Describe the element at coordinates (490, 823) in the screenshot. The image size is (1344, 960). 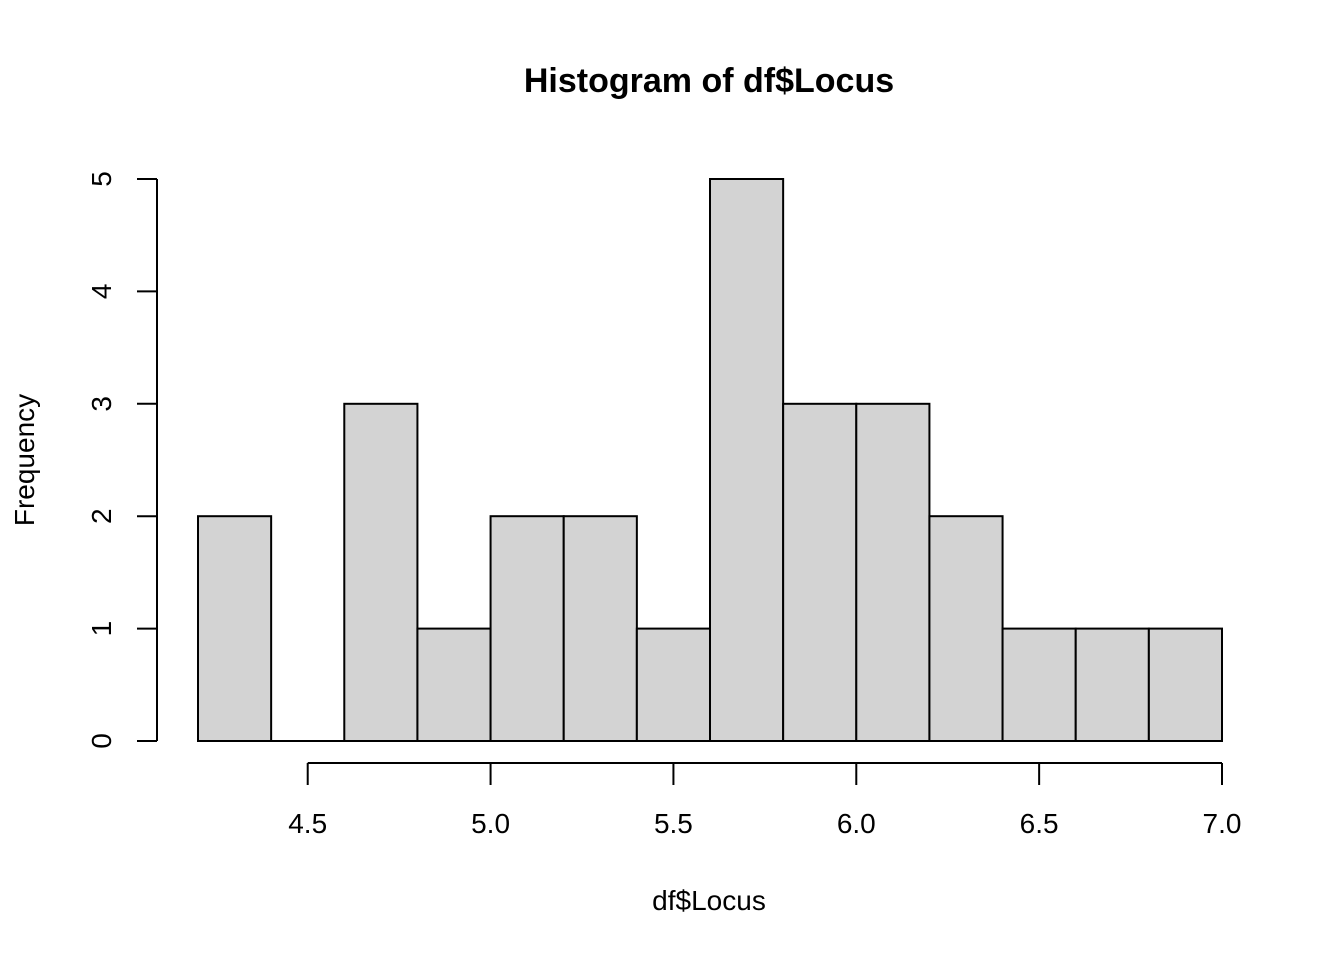
I see `x-tick-label: 5.0` at that location.